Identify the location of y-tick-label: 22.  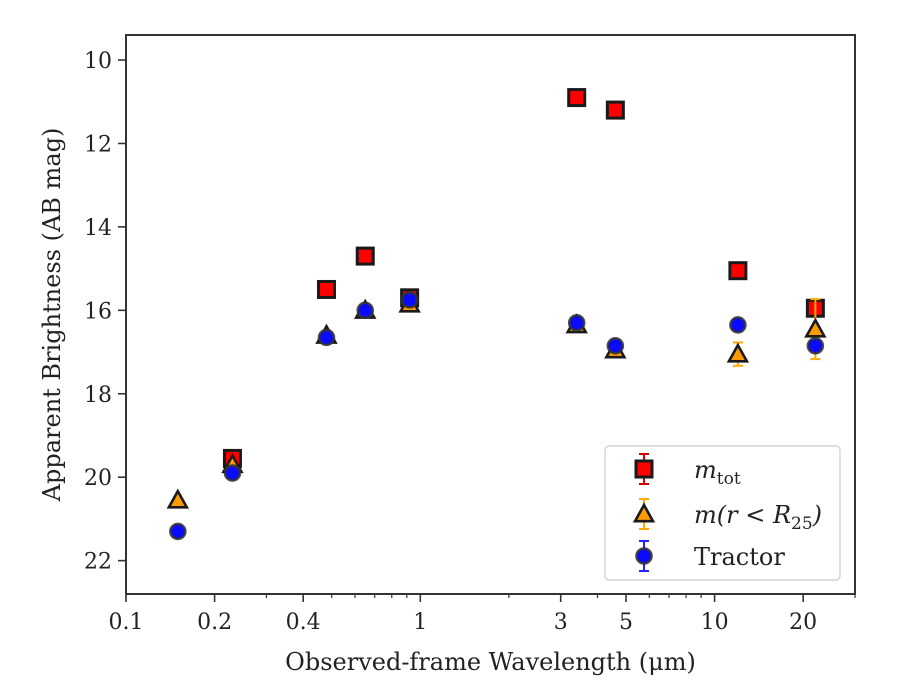
(98, 562).